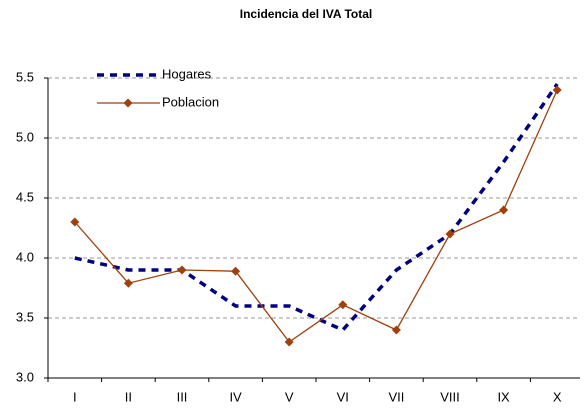 This screenshot has height=410, width=584. I want to click on x-tick-label: IX, so click(503, 396).